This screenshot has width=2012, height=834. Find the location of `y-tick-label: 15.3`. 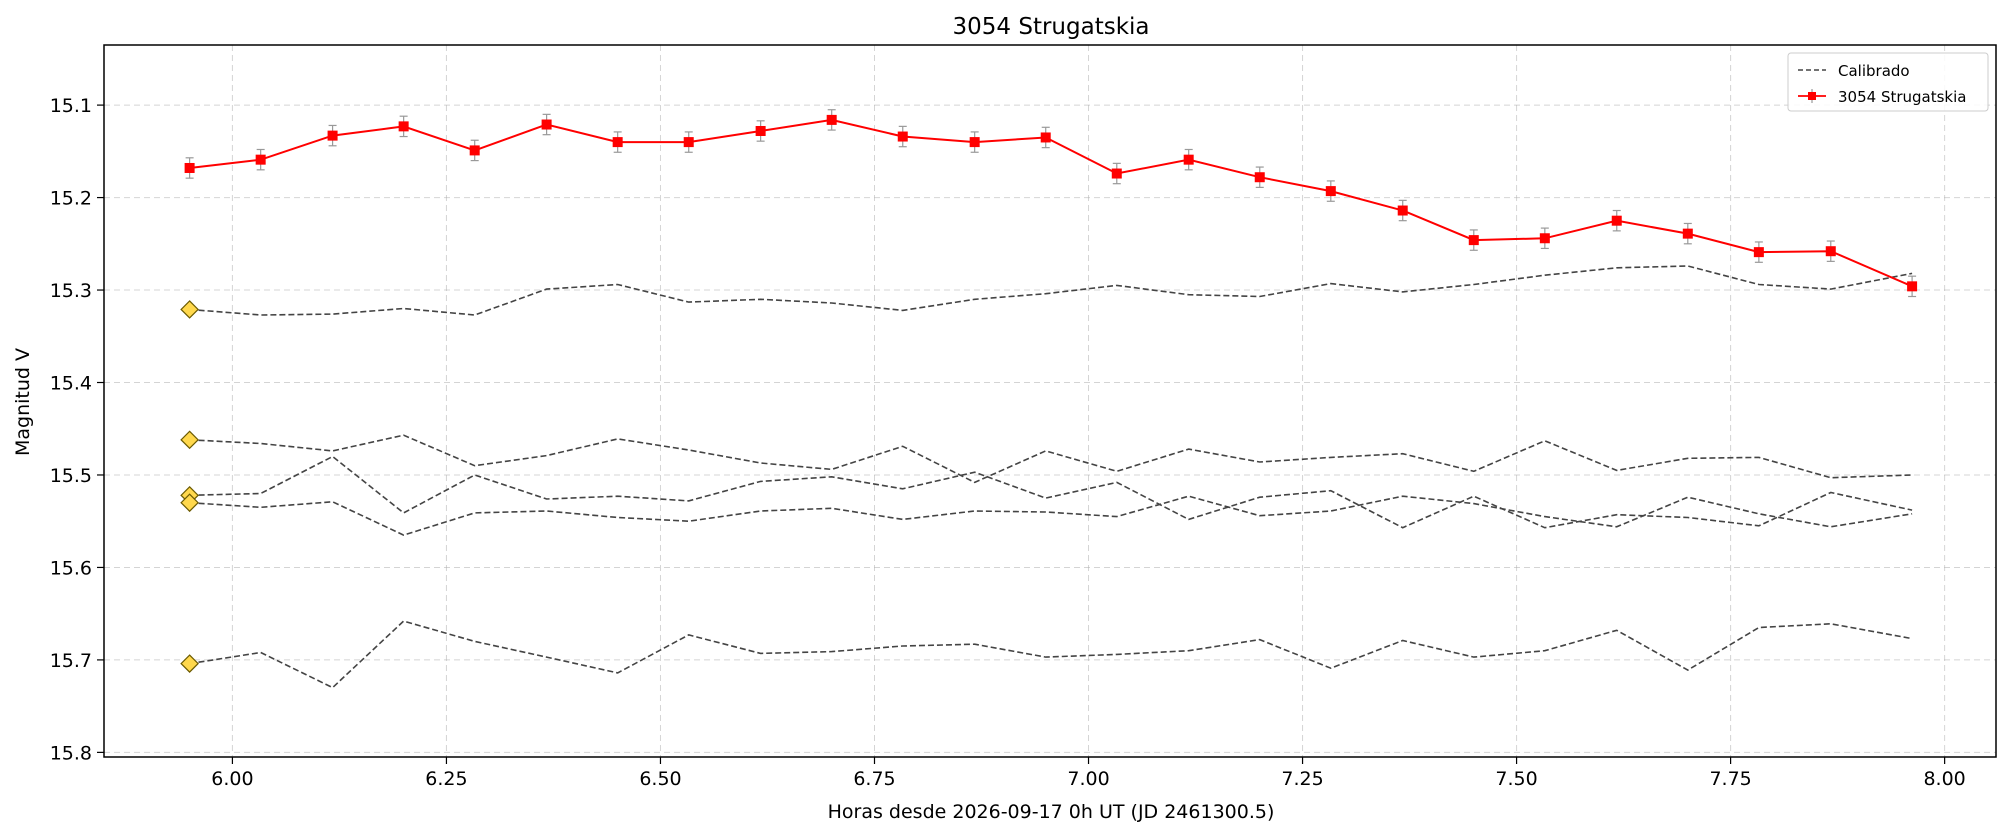

y-tick-label: 15.3 is located at coordinates (71, 291).